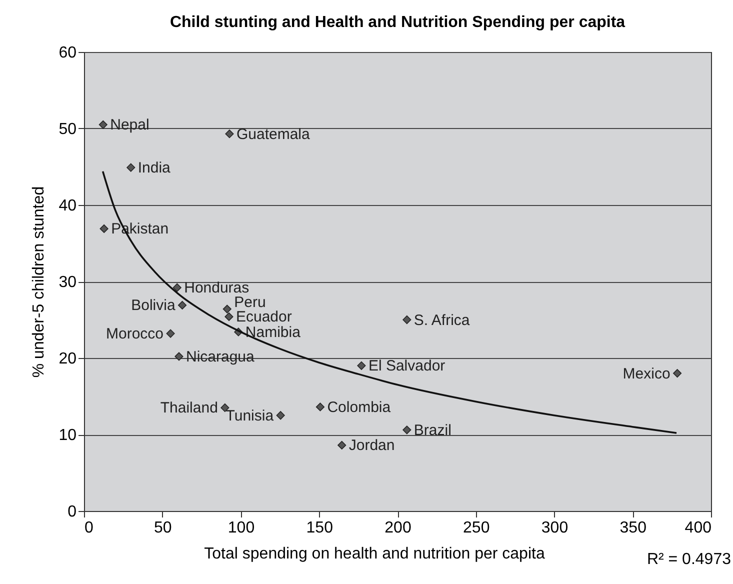 This screenshot has height=584, width=733. I want to click on x-tick-label: 250, so click(476, 528).